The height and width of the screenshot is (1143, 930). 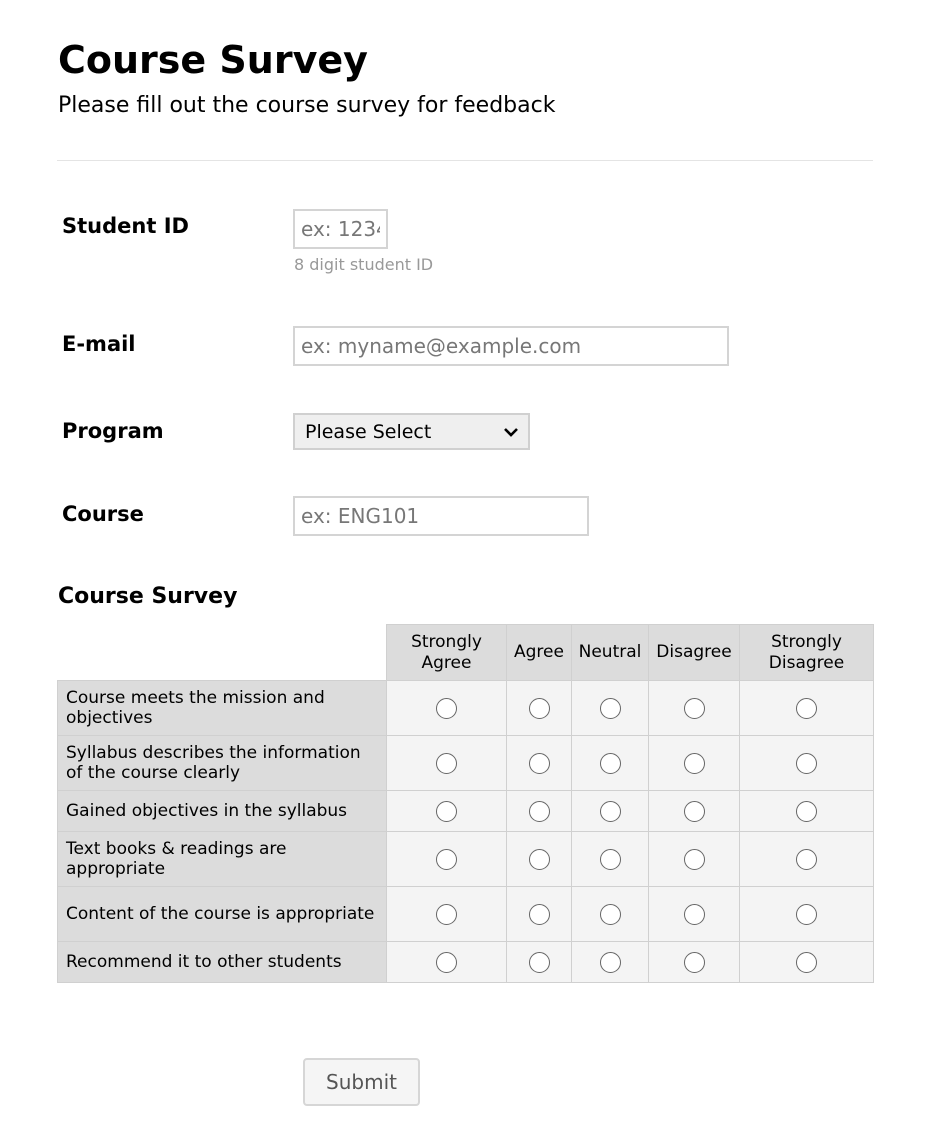 I want to click on survey-row: Gained objectives in the syllabus, so click(x=465, y=811).